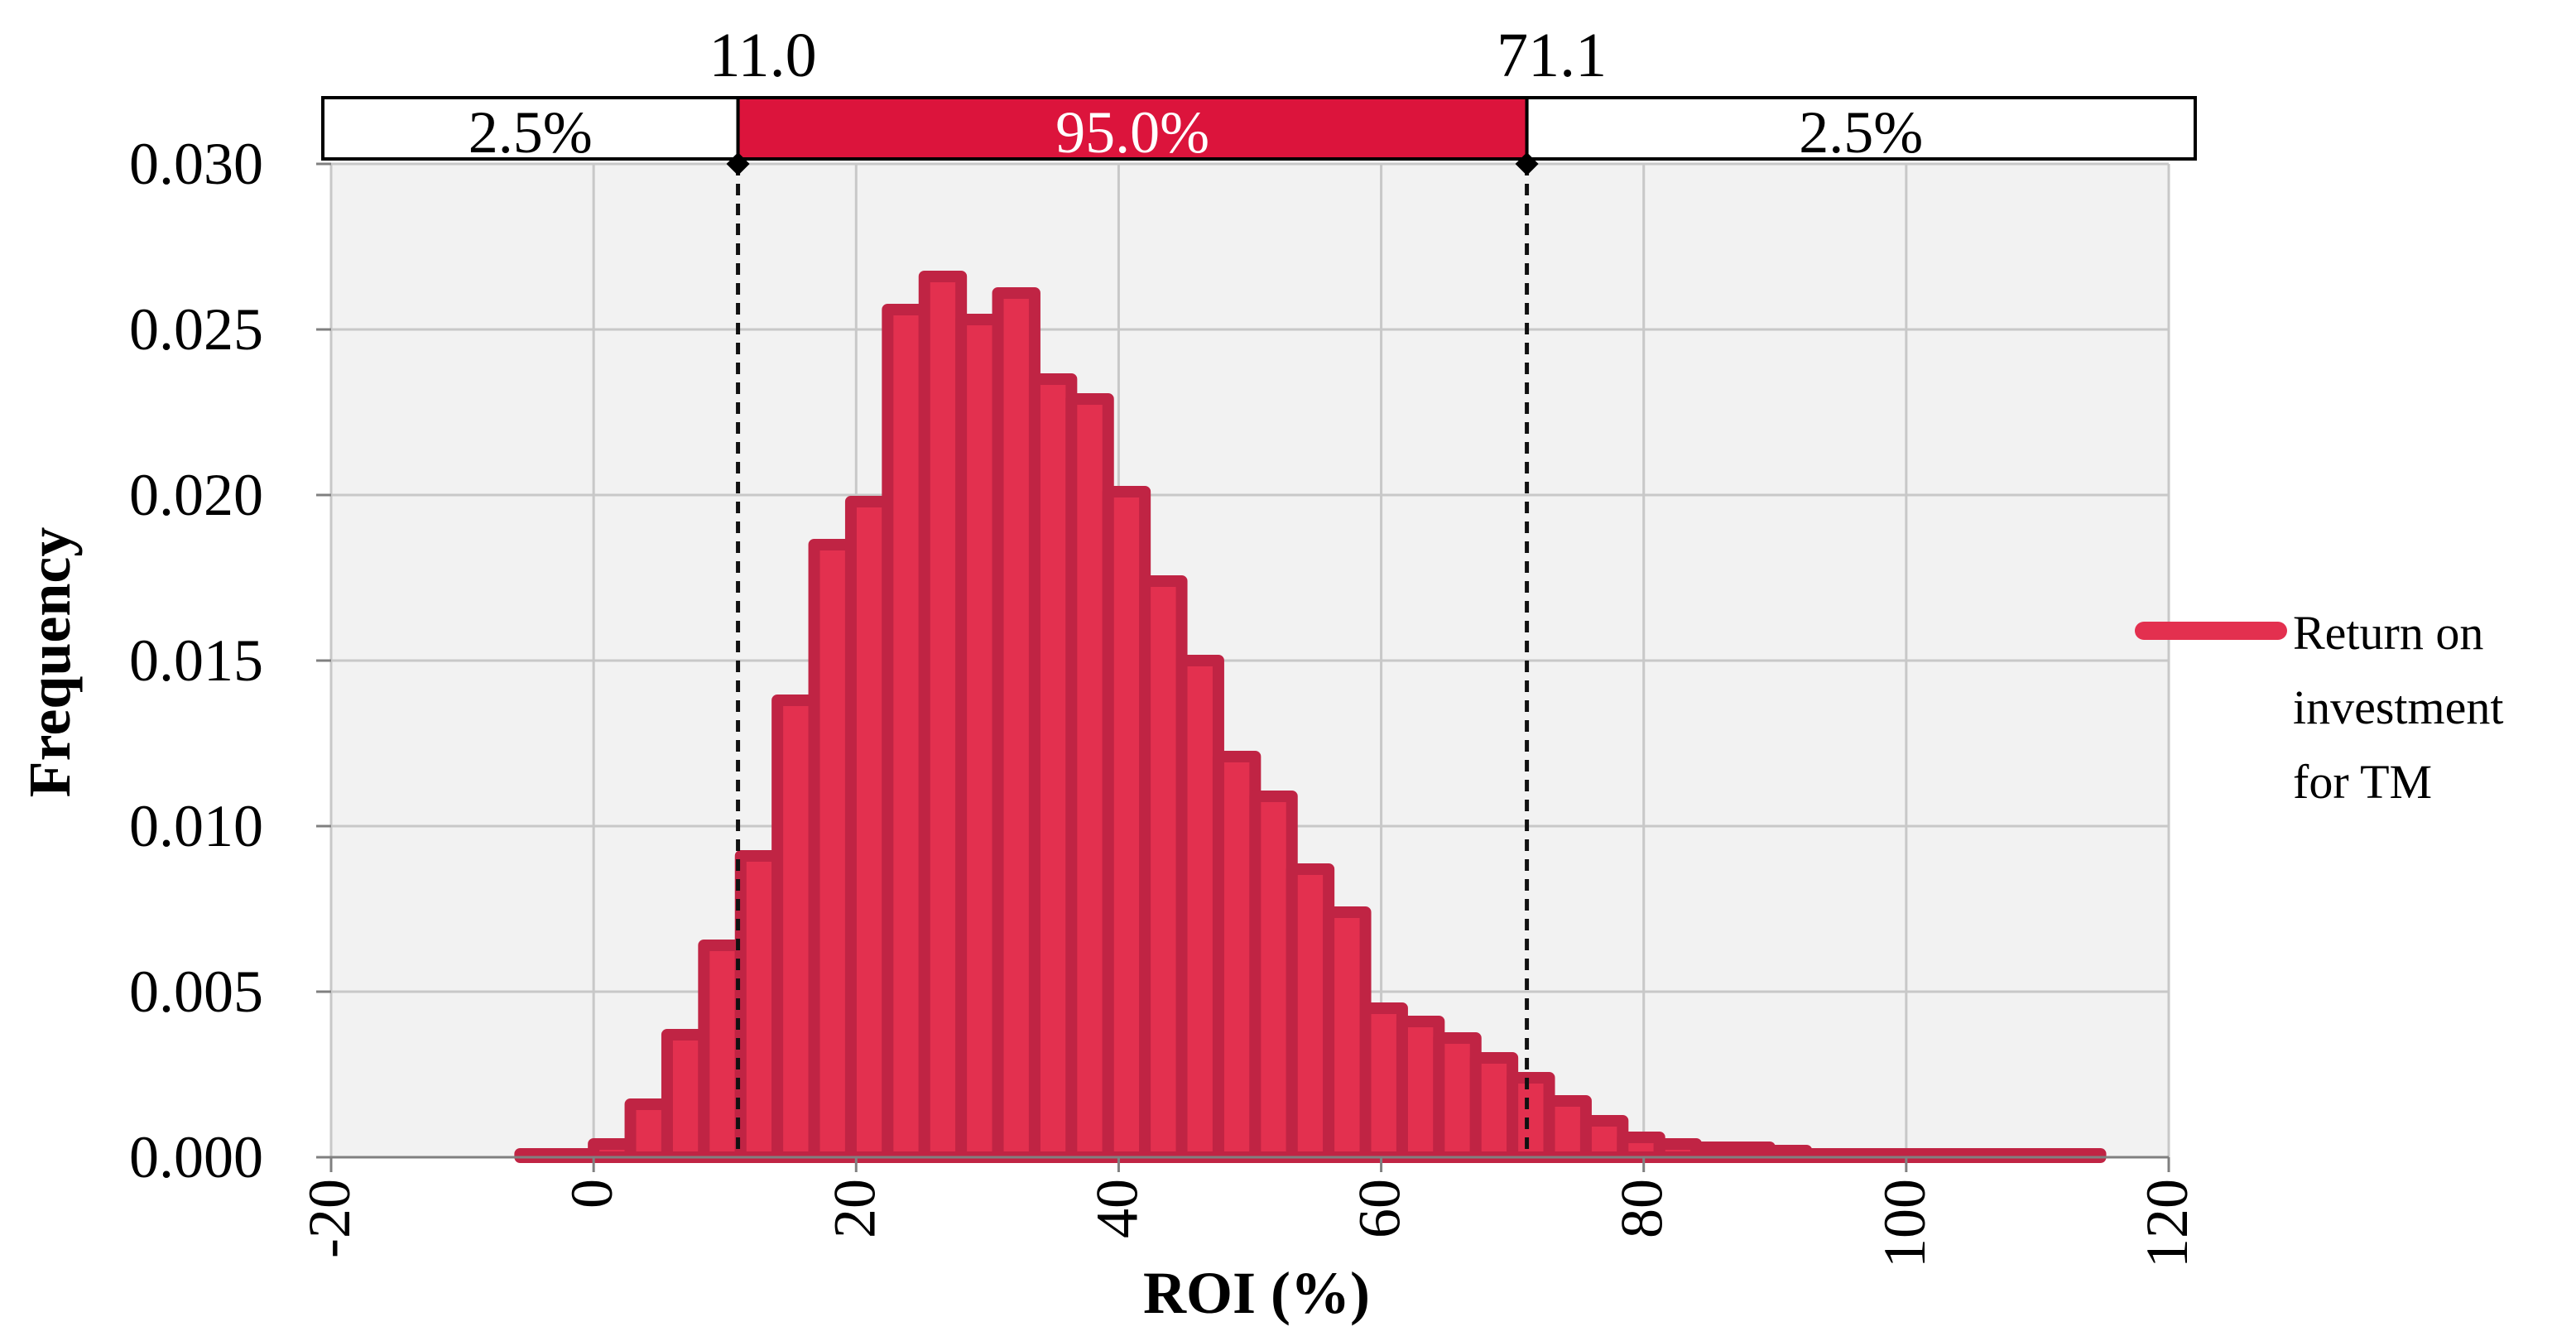  What do you see at coordinates (1642, 1208) in the screenshot?
I see `x-tick-label-5: 80` at bounding box center [1642, 1208].